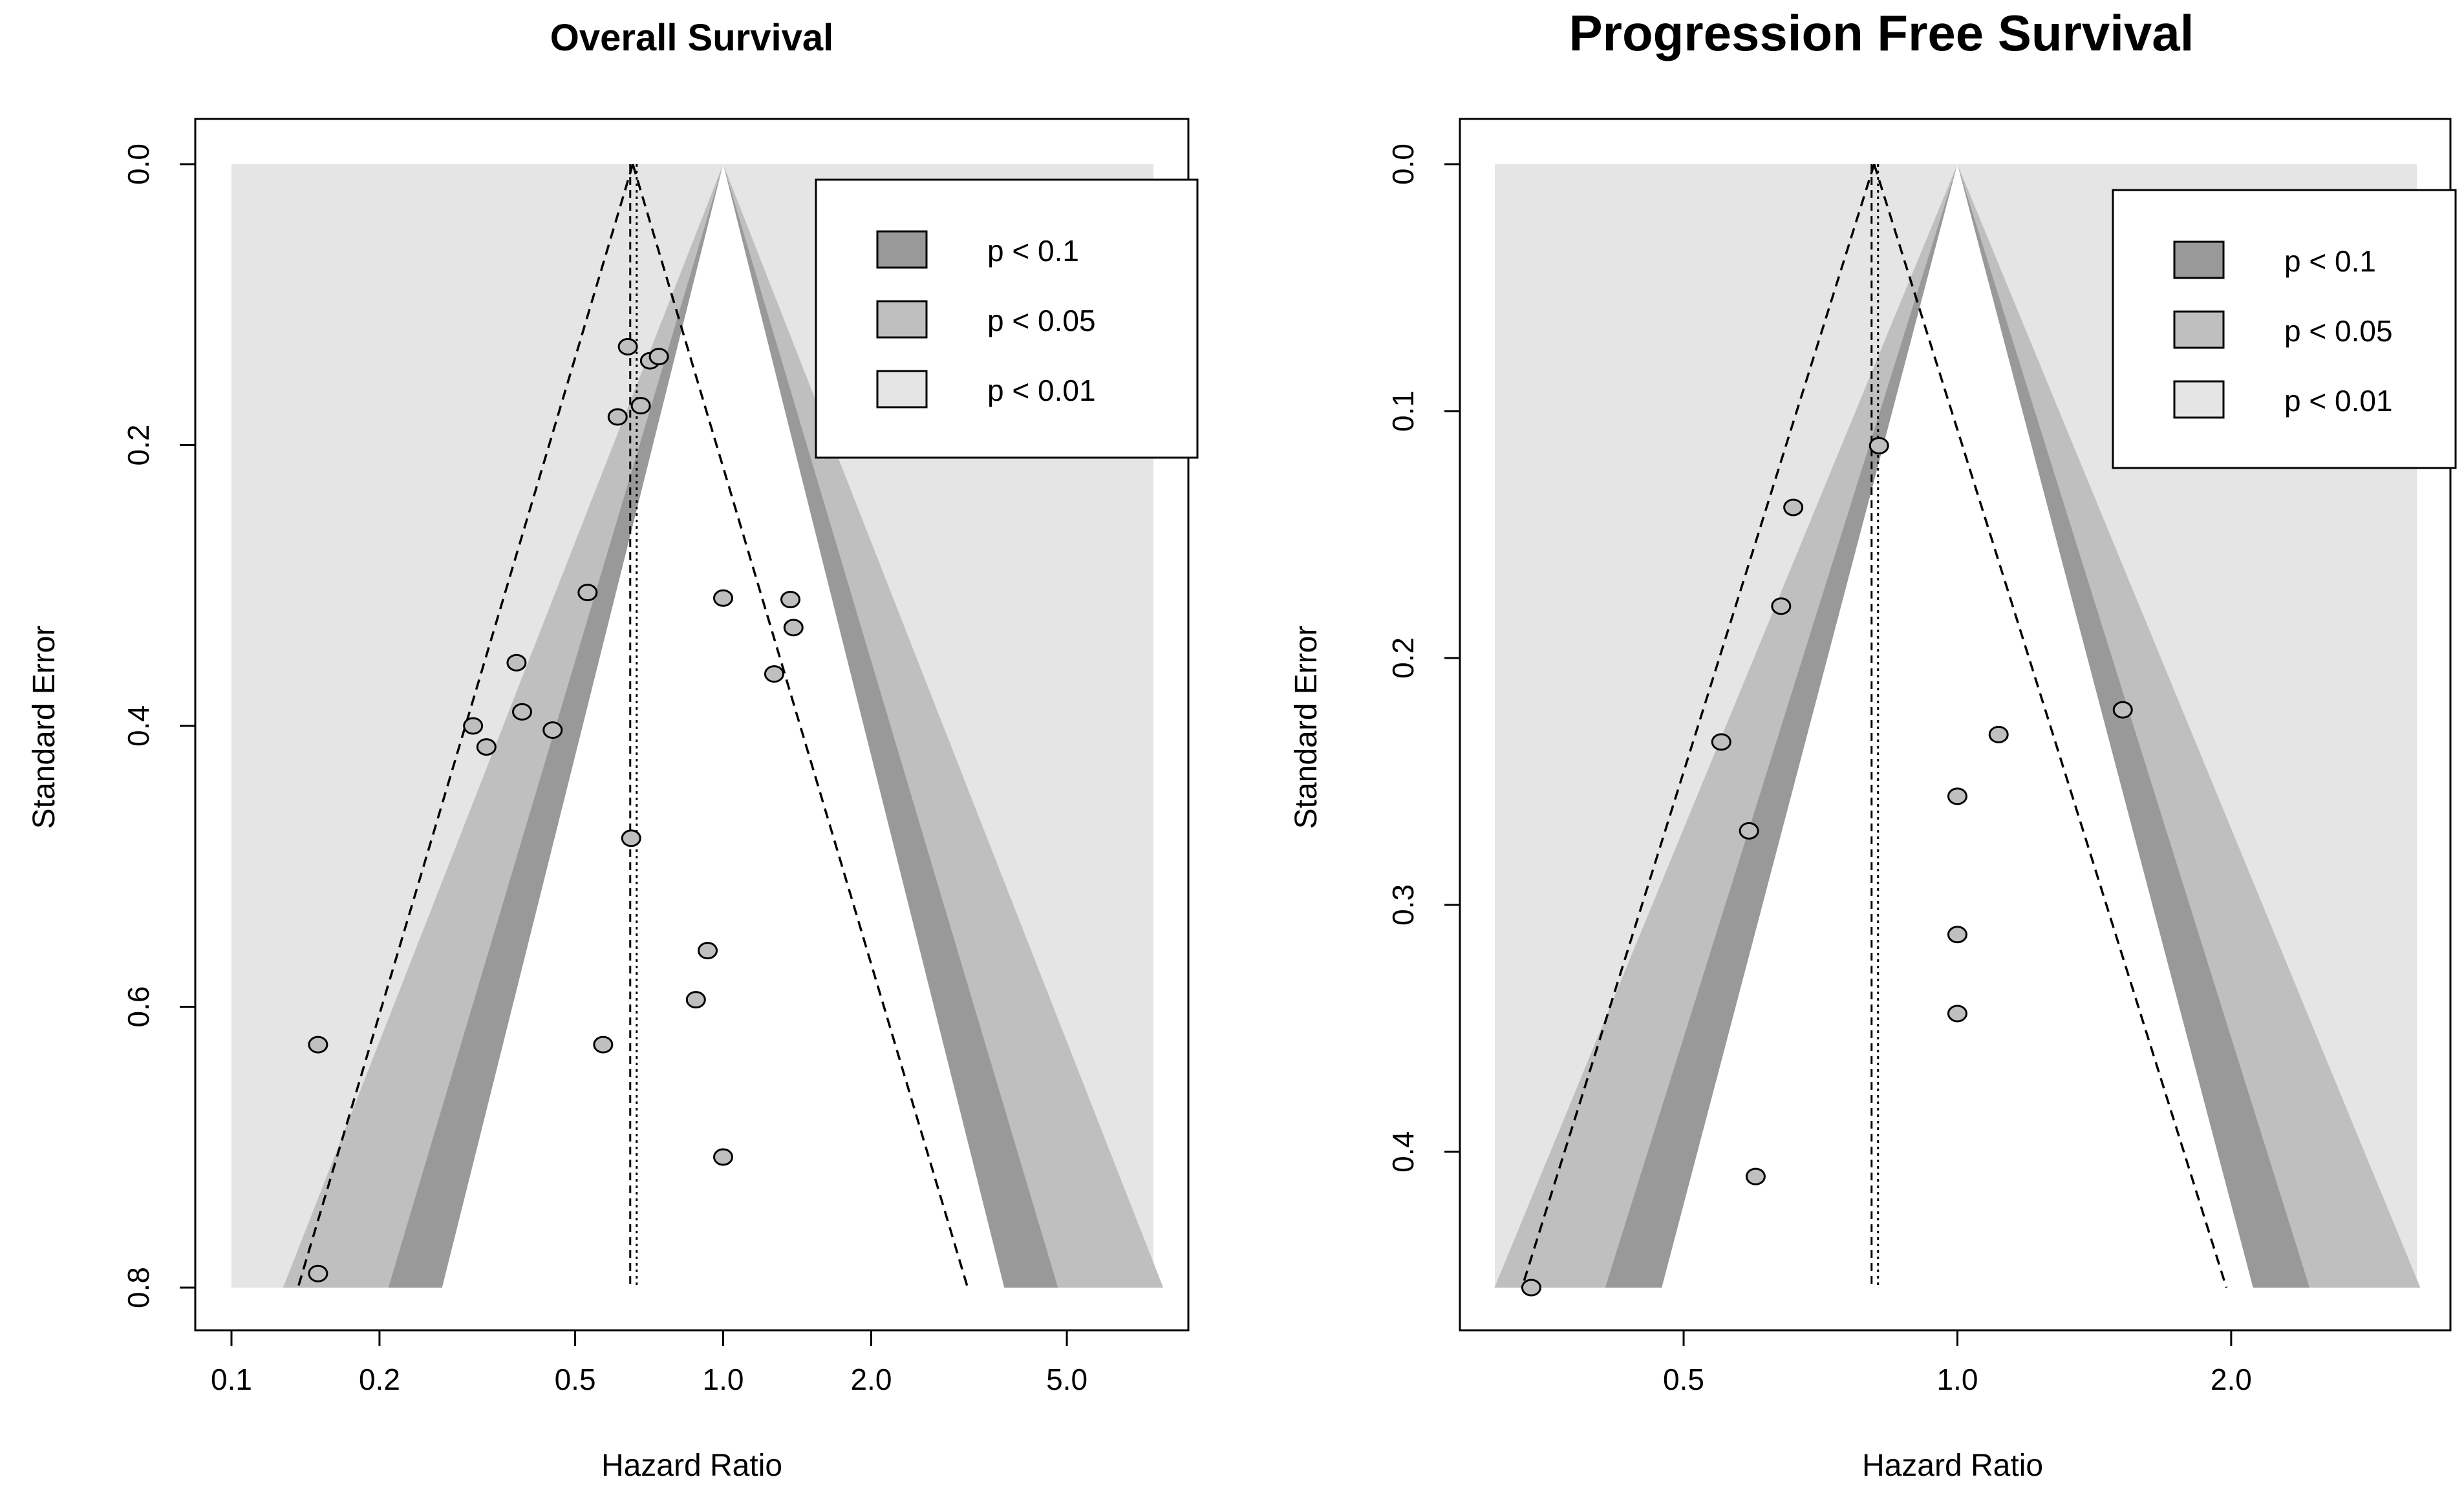 The width and height of the screenshot is (2464, 1488). I want to click on x-tick-label: 0.2, so click(379, 1379).